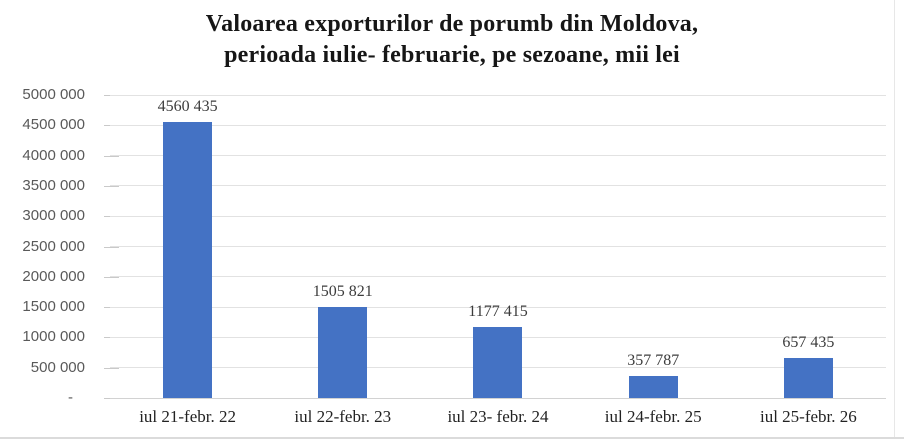  What do you see at coordinates (342, 260) in the screenshot?
I see `bar-column: 1505 821 iul 22-febr. 23` at bounding box center [342, 260].